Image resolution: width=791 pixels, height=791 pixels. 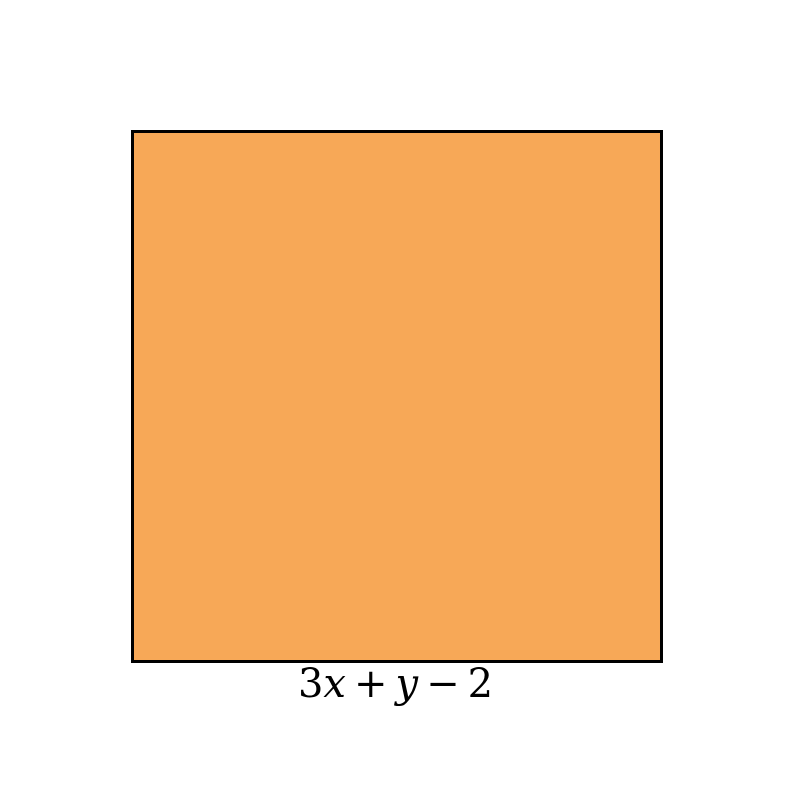 What do you see at coordinates (443, 684) in the screenshot?
I see `label-minus-sign: −` at bounding box center [443, 684].